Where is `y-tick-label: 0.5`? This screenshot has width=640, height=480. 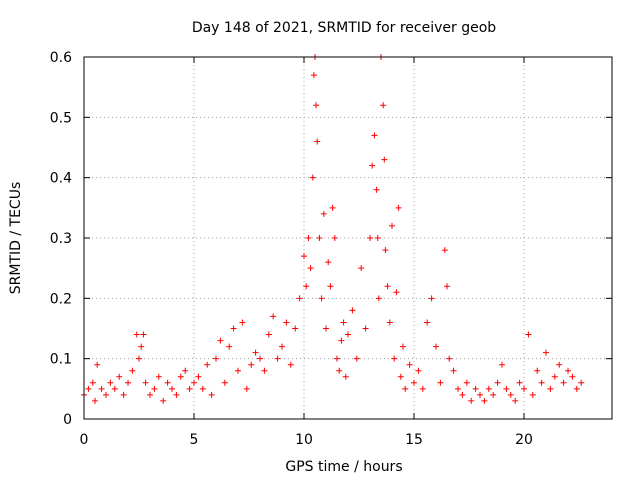
y-tick-label: 0.5 is located at coordinates (61, 118).